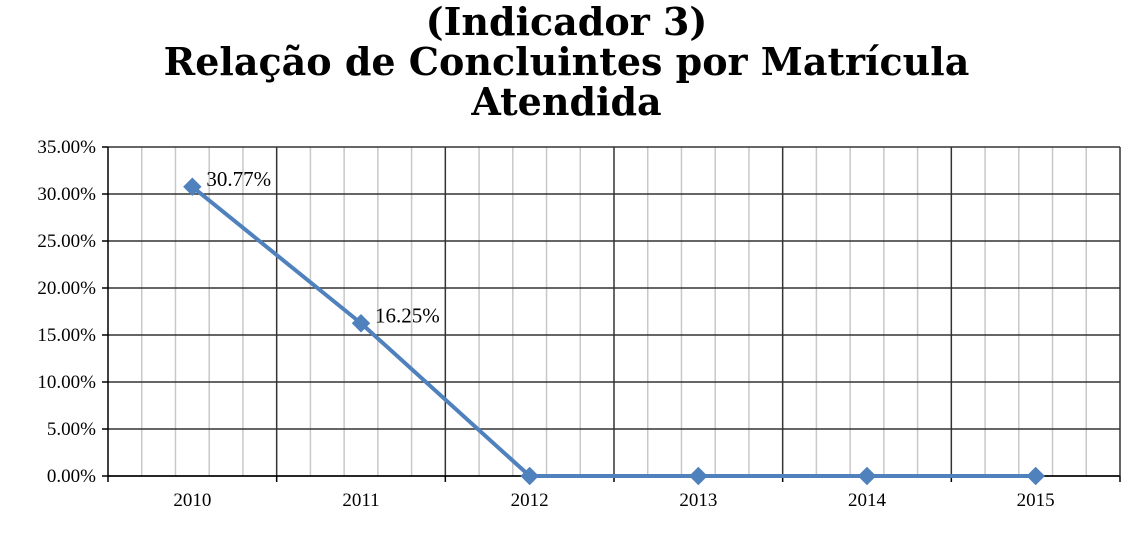  What do you see at coordinates (613, 500) in the screenshot?
I see `x-axis-tick-labels: 2010 2011 2012 2013 2014 2015` at bounding box center [613, 500].